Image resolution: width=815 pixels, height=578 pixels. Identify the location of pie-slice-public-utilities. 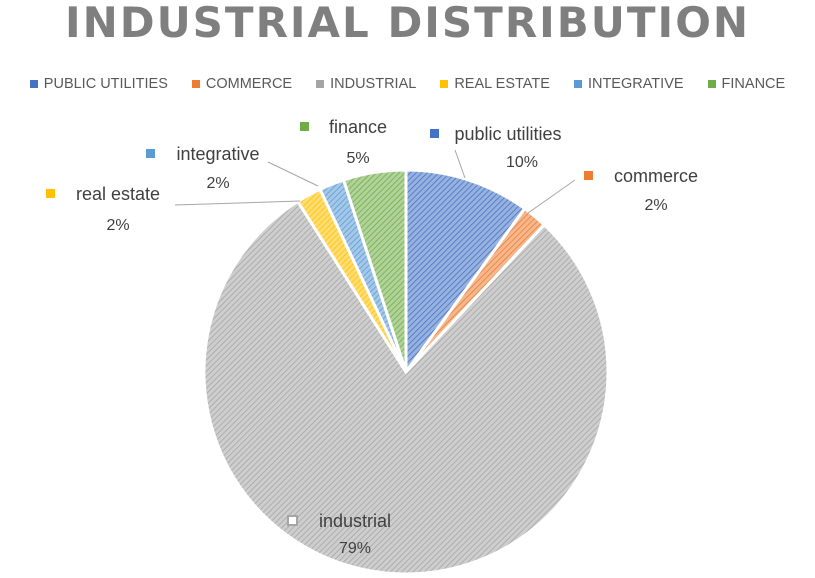
(465, 272).